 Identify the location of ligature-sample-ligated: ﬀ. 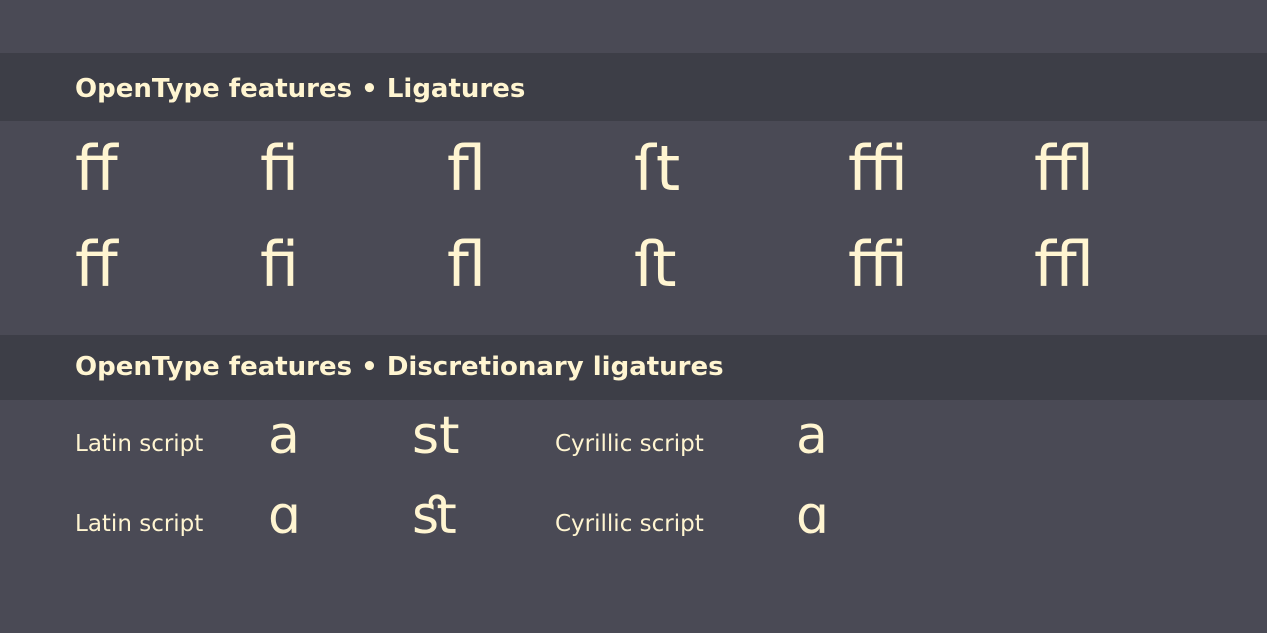
(96, 264).